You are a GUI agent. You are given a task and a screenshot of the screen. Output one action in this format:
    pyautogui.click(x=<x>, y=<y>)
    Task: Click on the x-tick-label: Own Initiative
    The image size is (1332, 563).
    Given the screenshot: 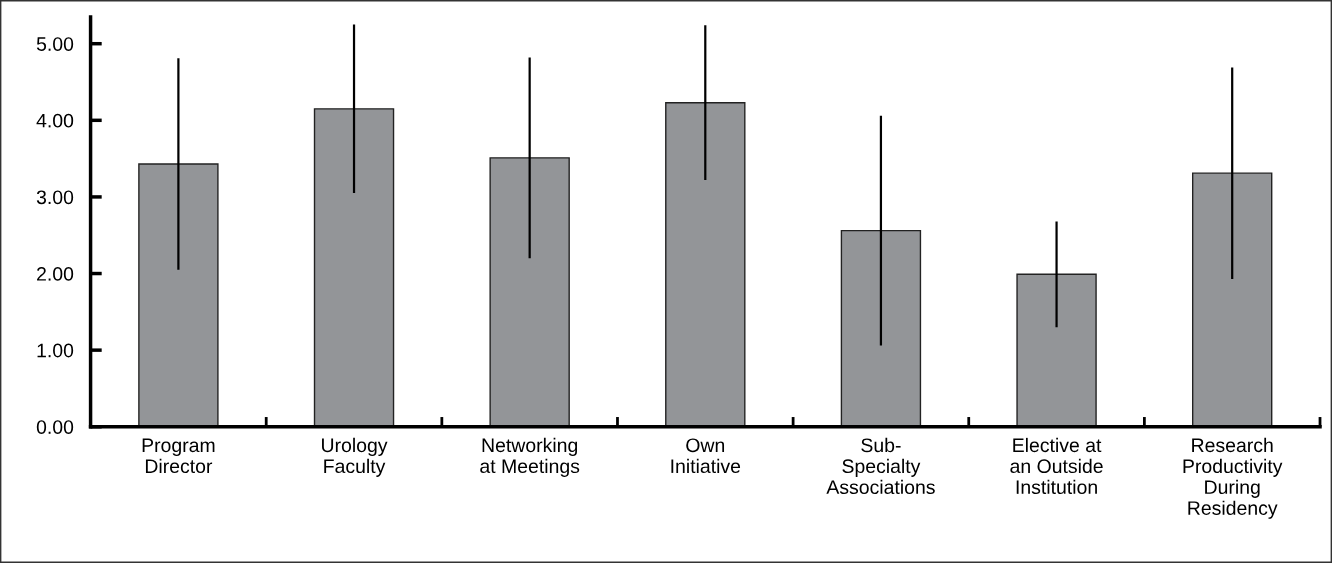 What is the action you would take?
    pyautogui.click(x=706, y=456)
    